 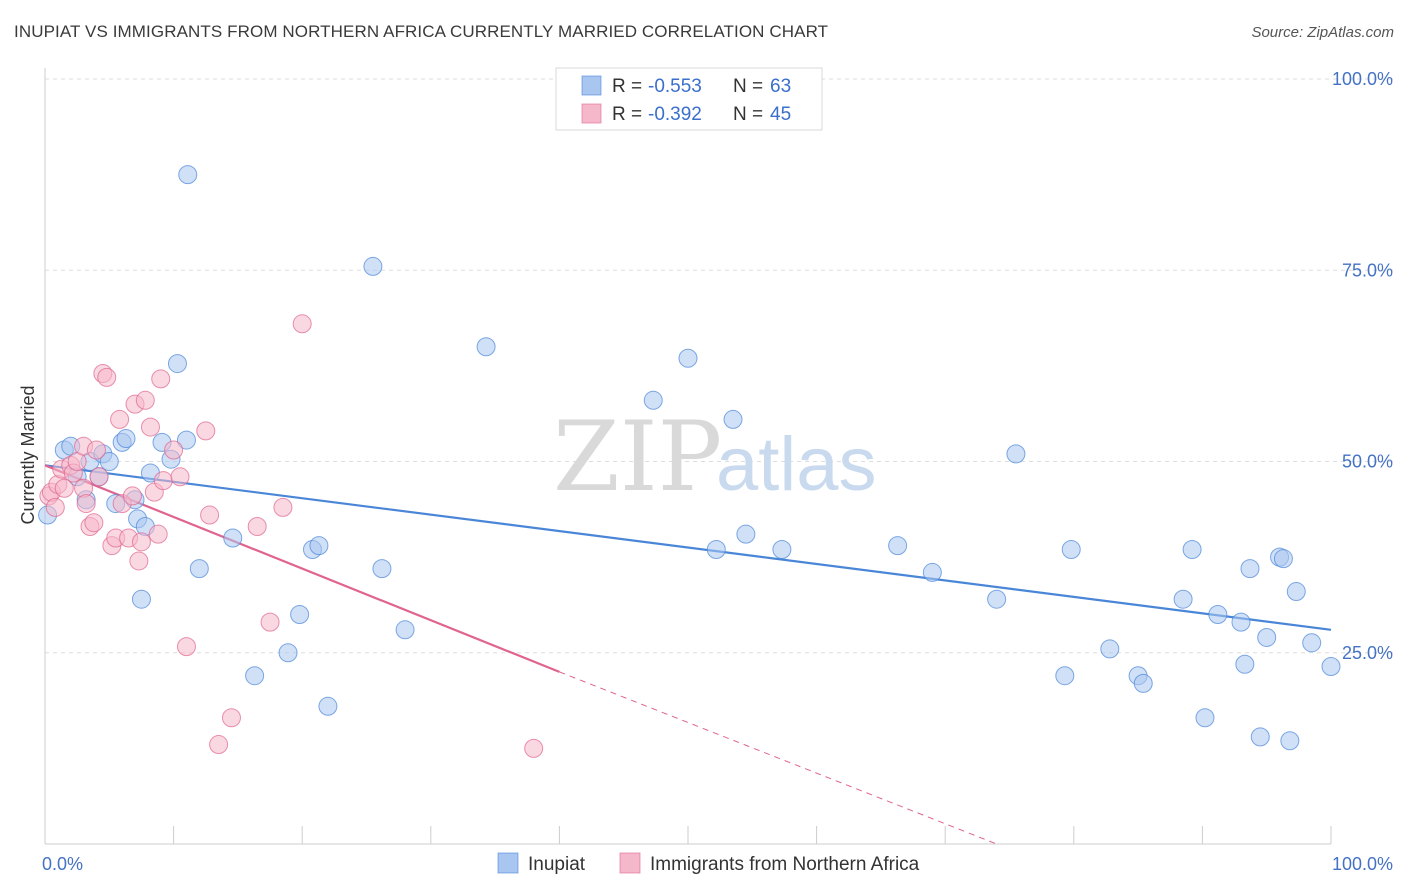 I want to click on watermark-zip: ZIP, so click(x=637, y=457).